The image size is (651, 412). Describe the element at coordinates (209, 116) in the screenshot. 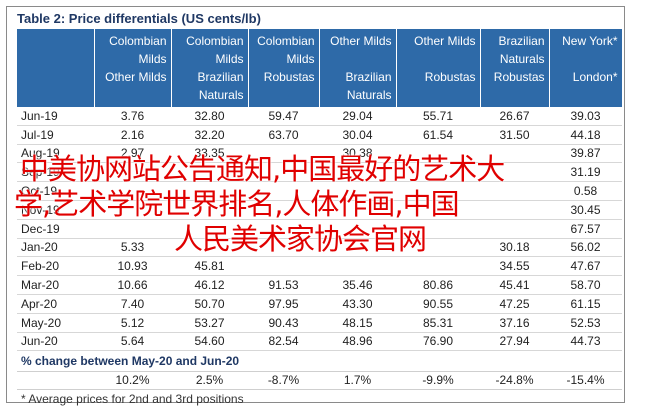

I see `price-cell: 32.80` at that location.